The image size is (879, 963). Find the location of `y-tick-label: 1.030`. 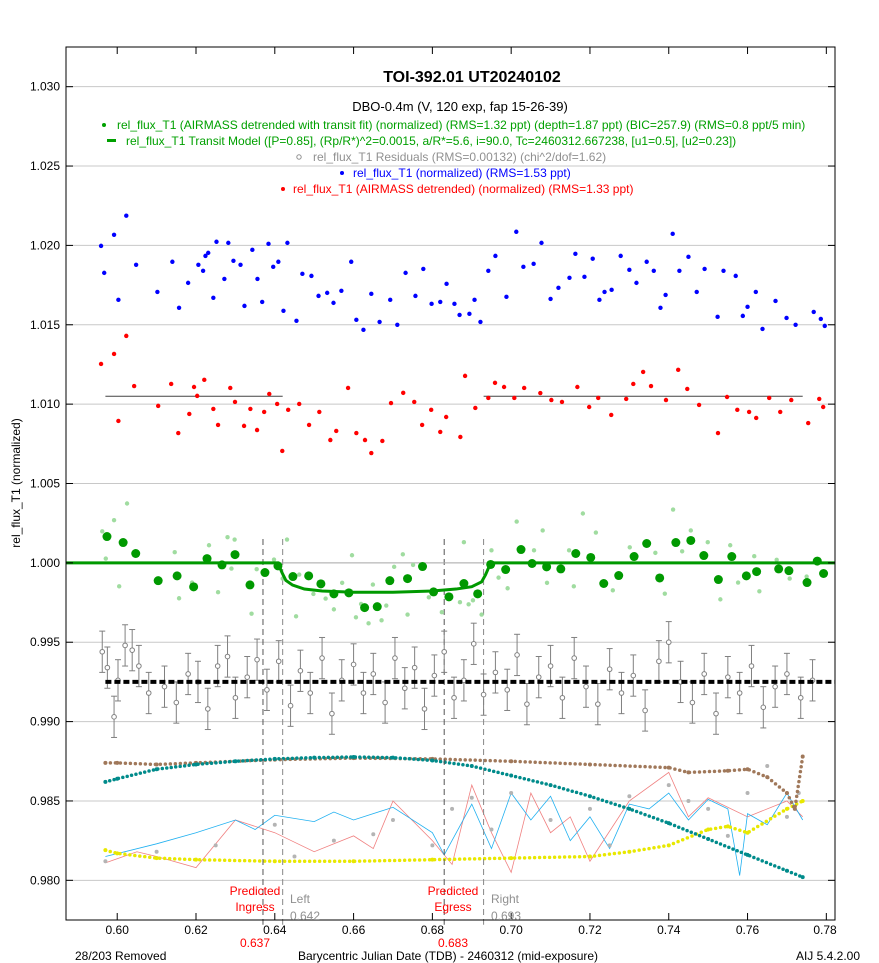

y-tick-label: 1.030 is located at coordinates (45, 87).